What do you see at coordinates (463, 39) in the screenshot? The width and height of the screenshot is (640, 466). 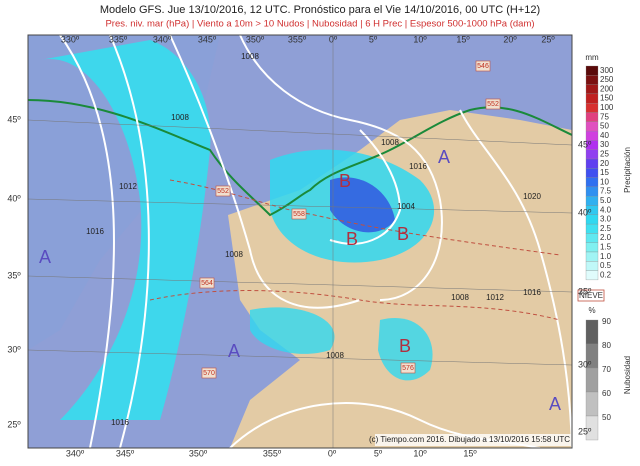 I see `top-longitude: 15º` at bounding box center [463, 39].